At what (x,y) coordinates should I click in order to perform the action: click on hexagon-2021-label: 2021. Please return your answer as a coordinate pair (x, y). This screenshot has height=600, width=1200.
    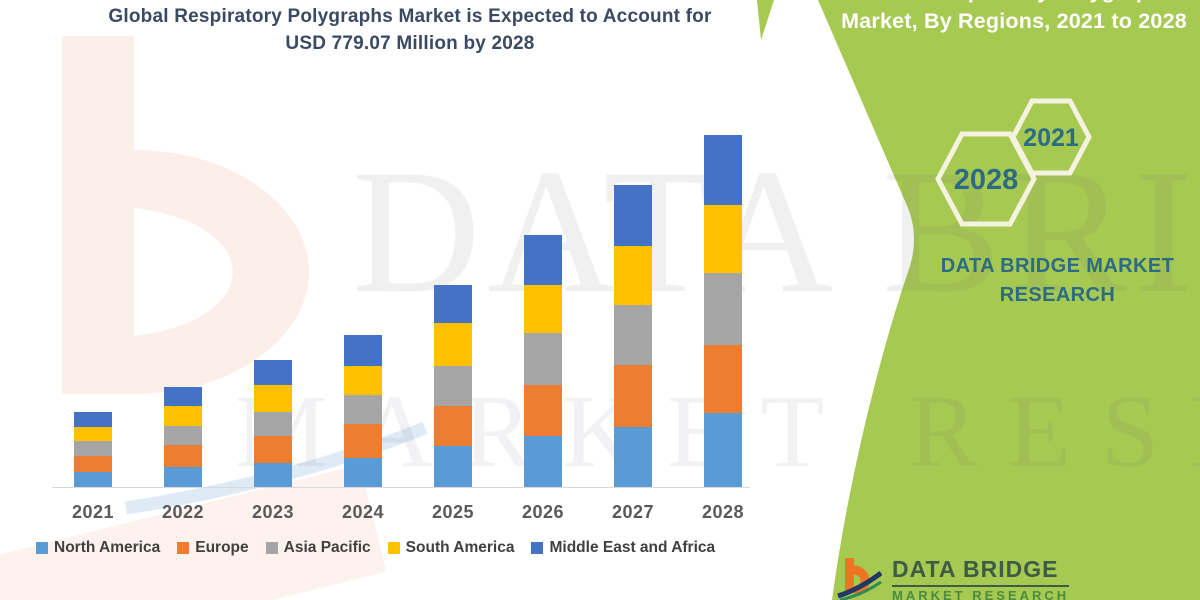
    Looking at the image, I should click on (1051, 138).